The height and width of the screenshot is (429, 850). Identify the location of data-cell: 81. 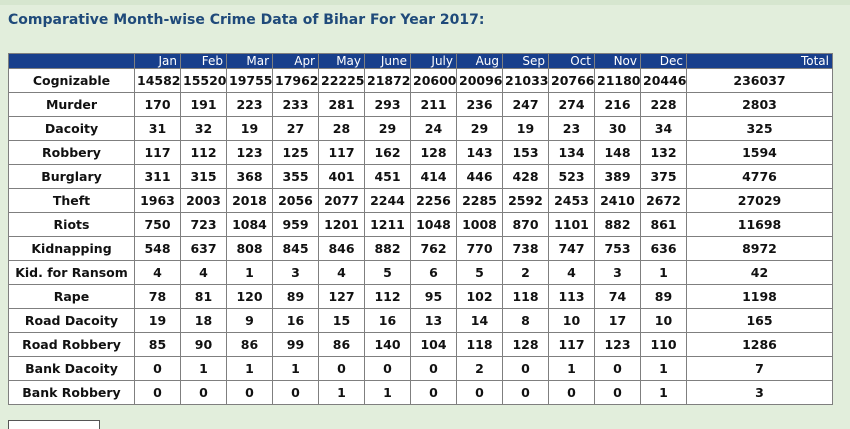
(203, 296).